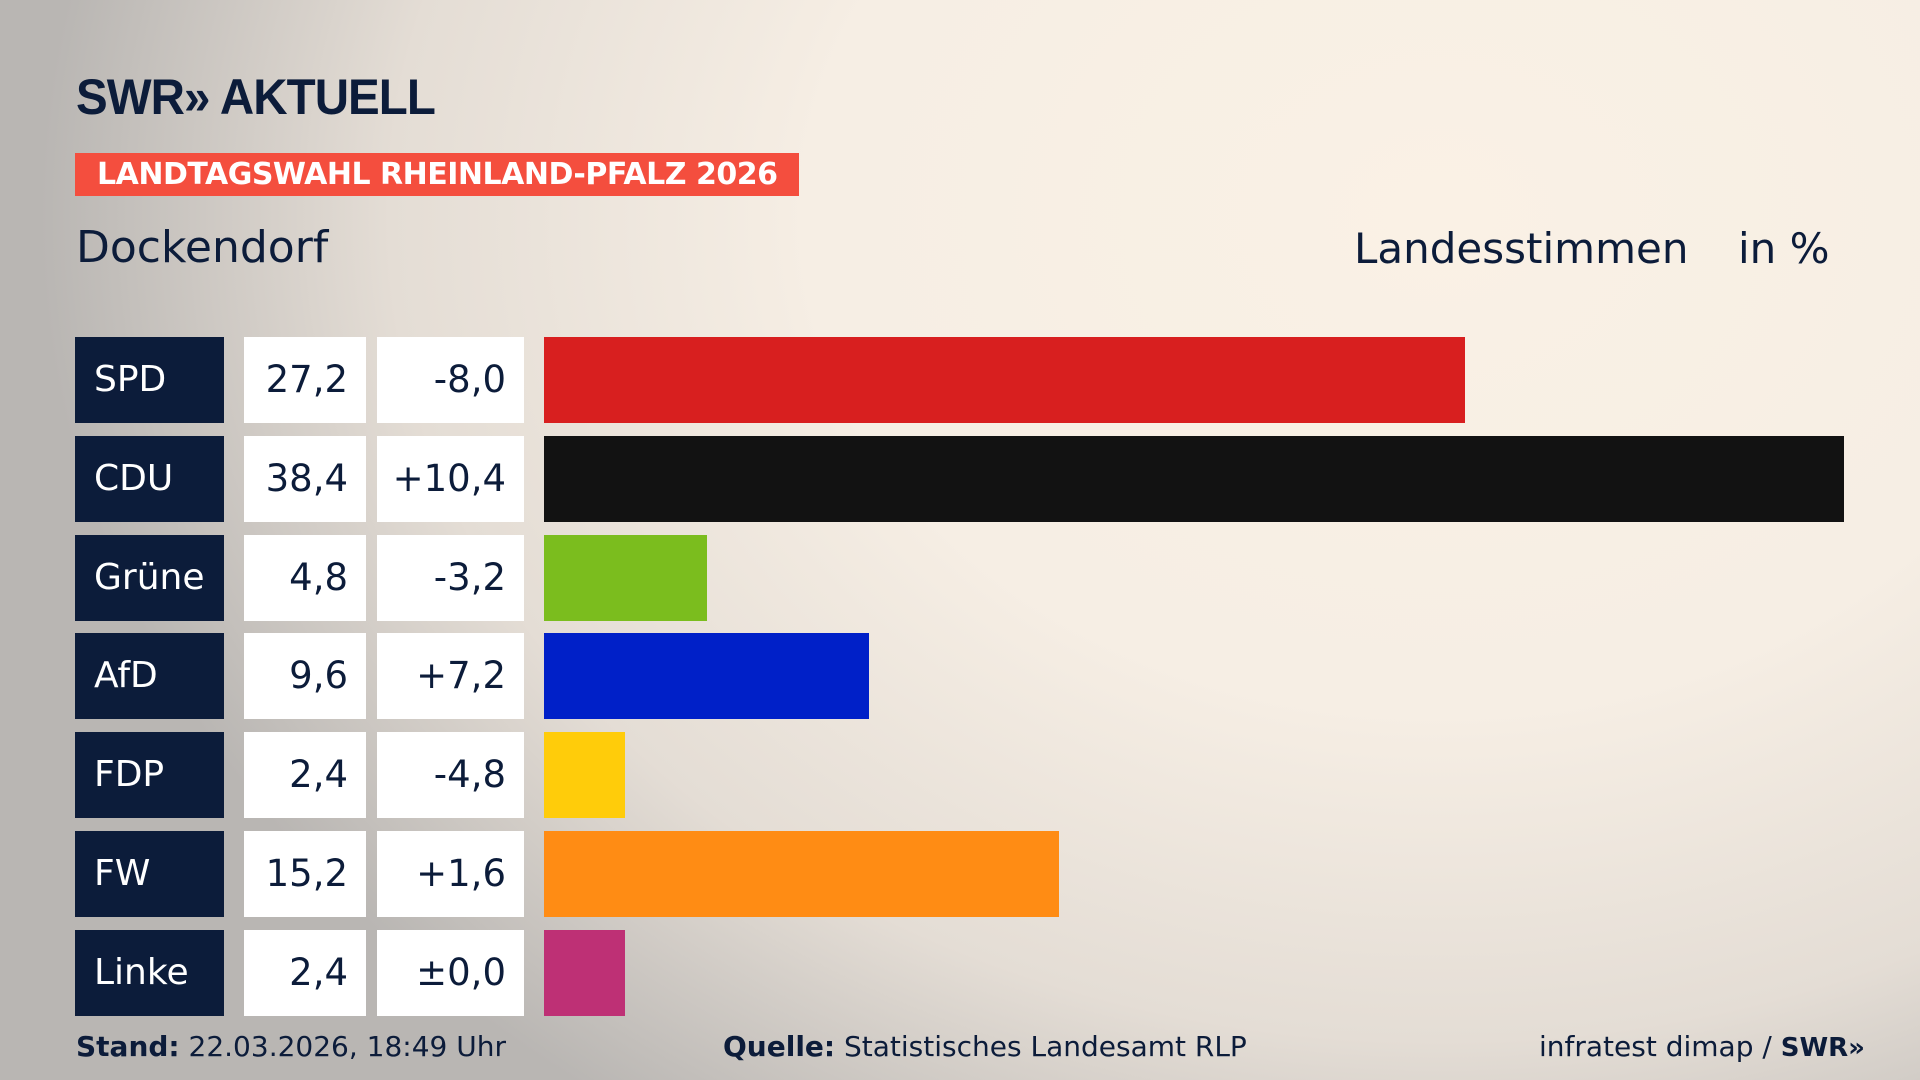 This screenshot has width=1920, height=1080. Describe the element at coordinates (256, 97) in the screenshot. I see `swr-aktuell-logo: SWR» AKTUELL` at that location.